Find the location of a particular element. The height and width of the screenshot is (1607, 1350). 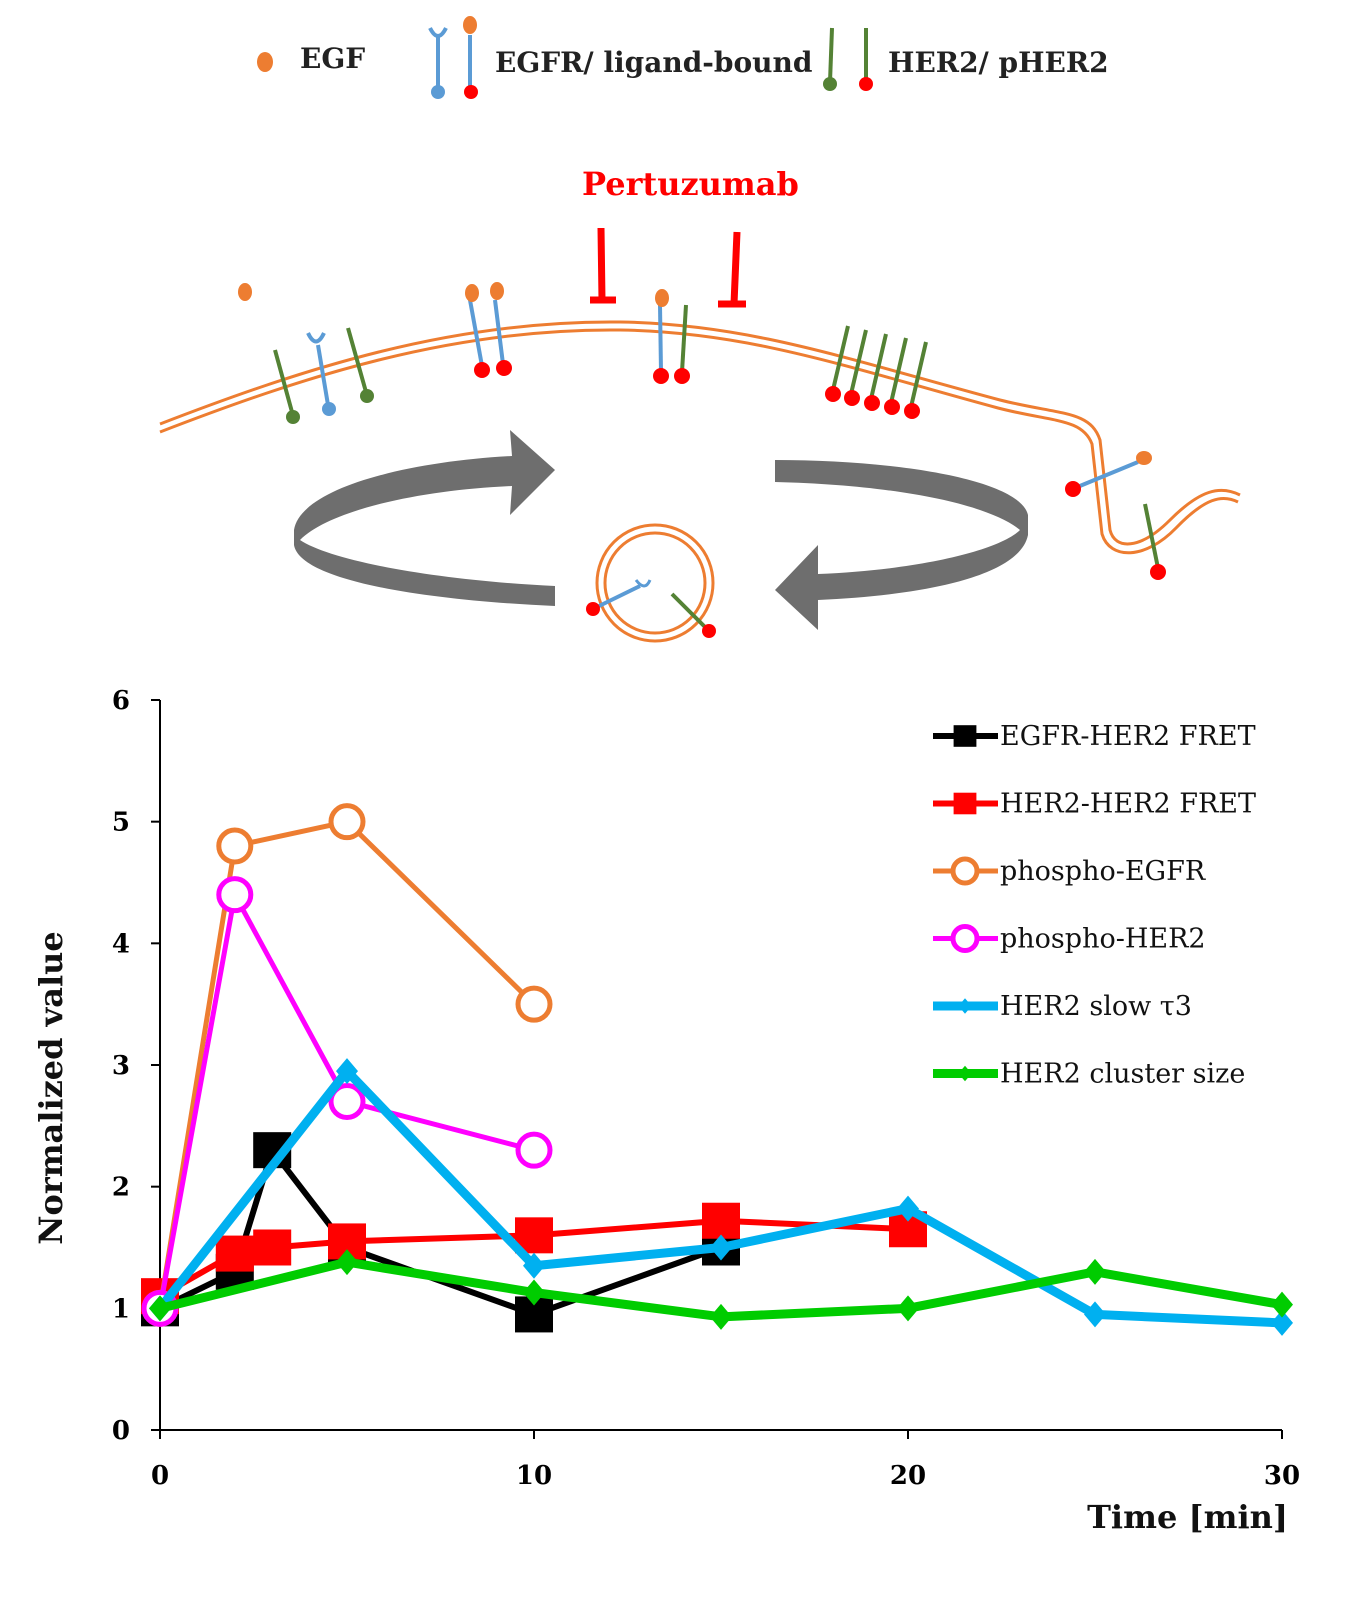

legend-entry: HER2 cluster size is located at coordinates (1089, 1074).